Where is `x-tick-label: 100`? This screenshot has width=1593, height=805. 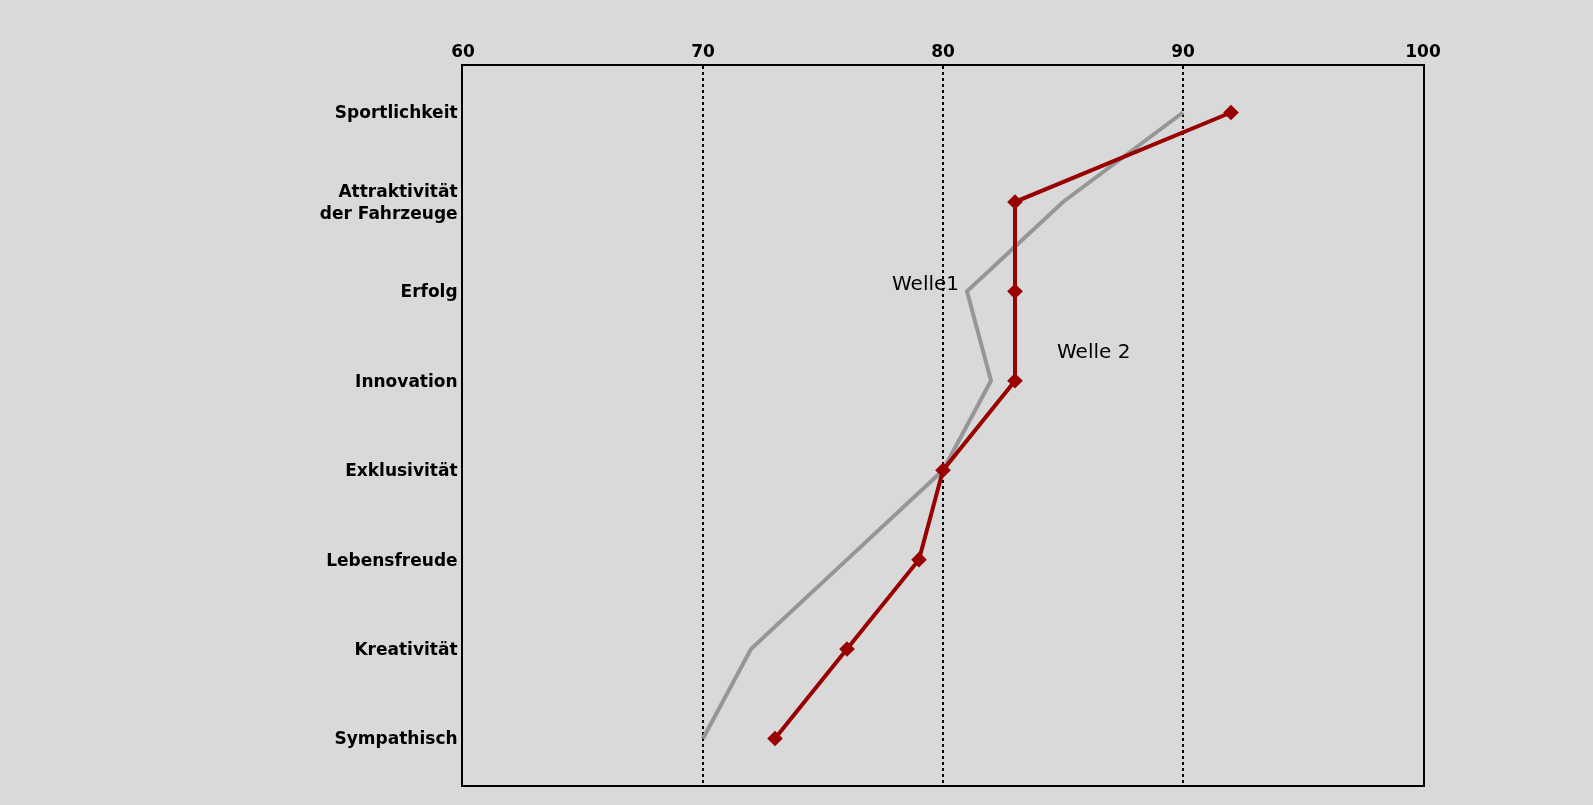
x-tick-label: 100 is located at coordinates (1423, 51).